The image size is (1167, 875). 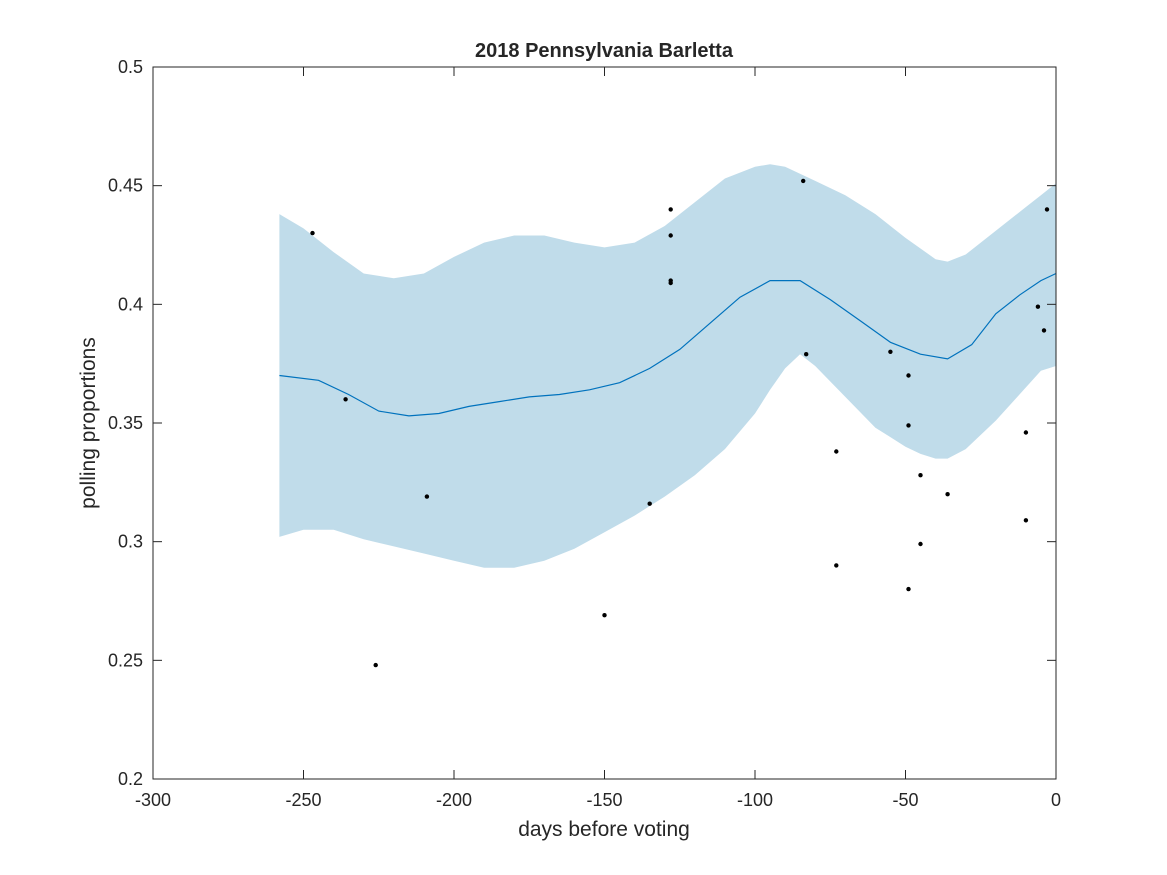 I want to click on y-tick-labels: 0.2 0.25 0.3 0.35 0.4 0.45 0.5, so click(x=125, y=423).